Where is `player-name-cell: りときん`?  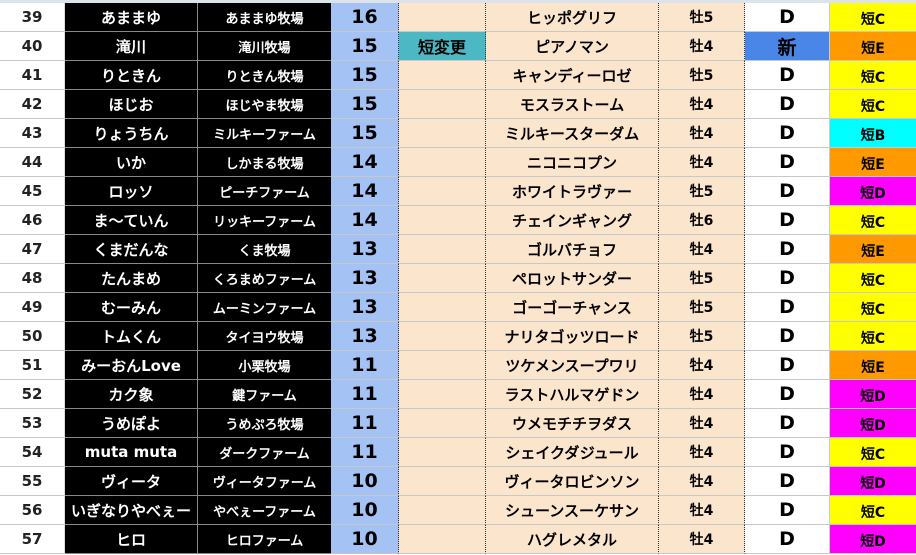
player-name-cell: りときん is located at coordinates (131, 75).